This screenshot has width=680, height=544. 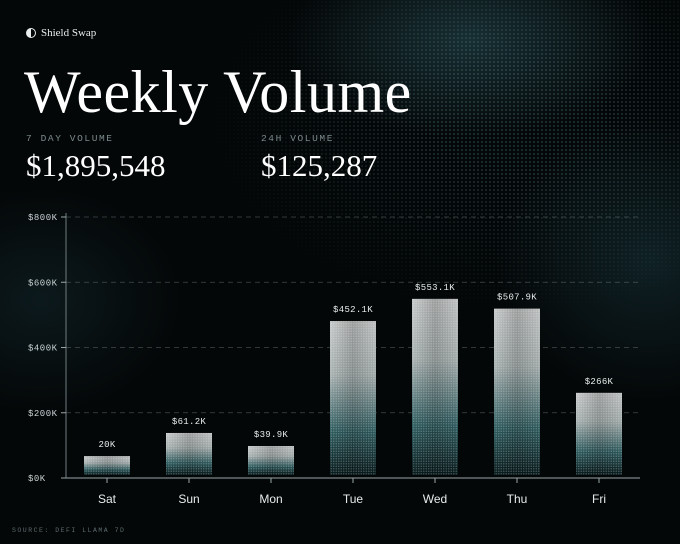 What do you see at coordinates (353, 499) in the screenshot?
I see `x-tick-label-tue: Tue` at bounding box center [353, 499].